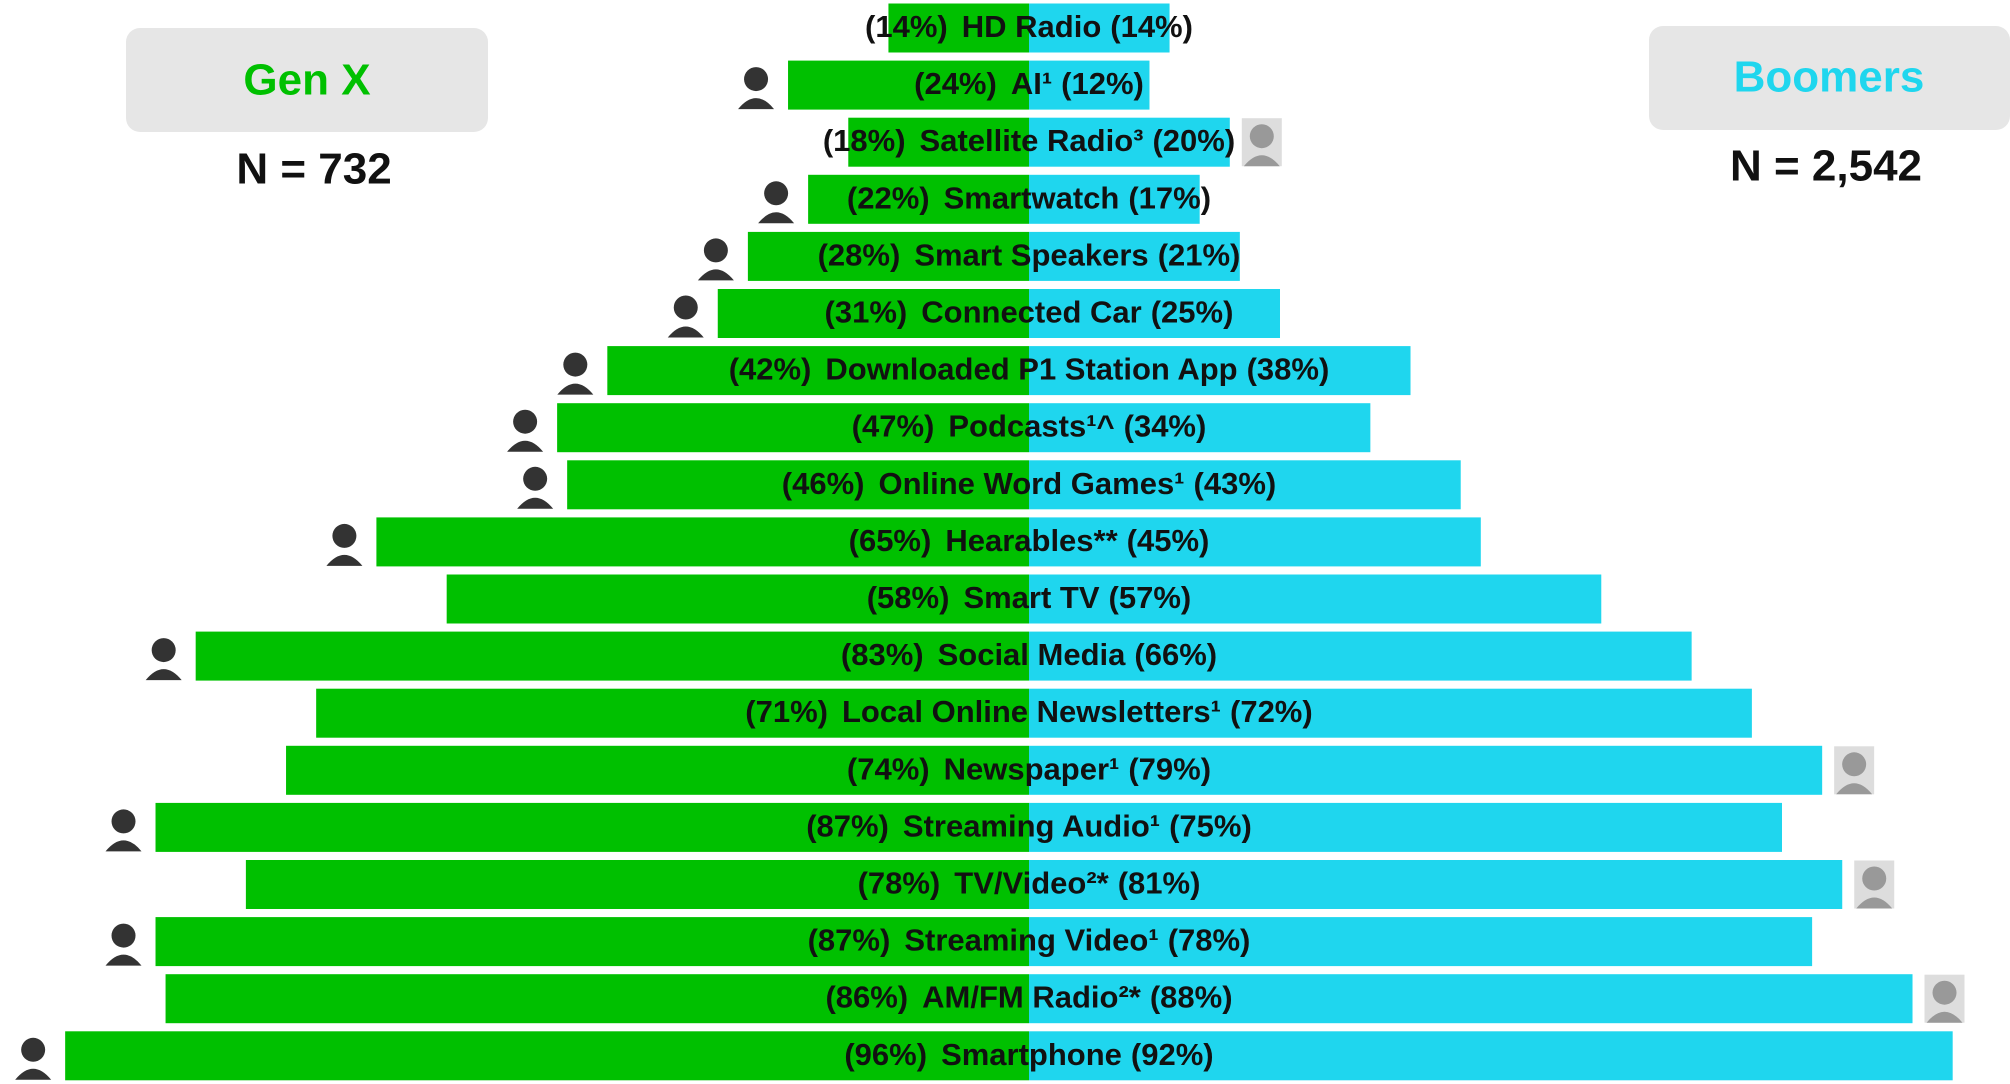 The height and width of the screenshot is (1084, 2010). Describe the element at coordinates (823, 483) in the screenshot. I see `value-label: (46%)` at that location.